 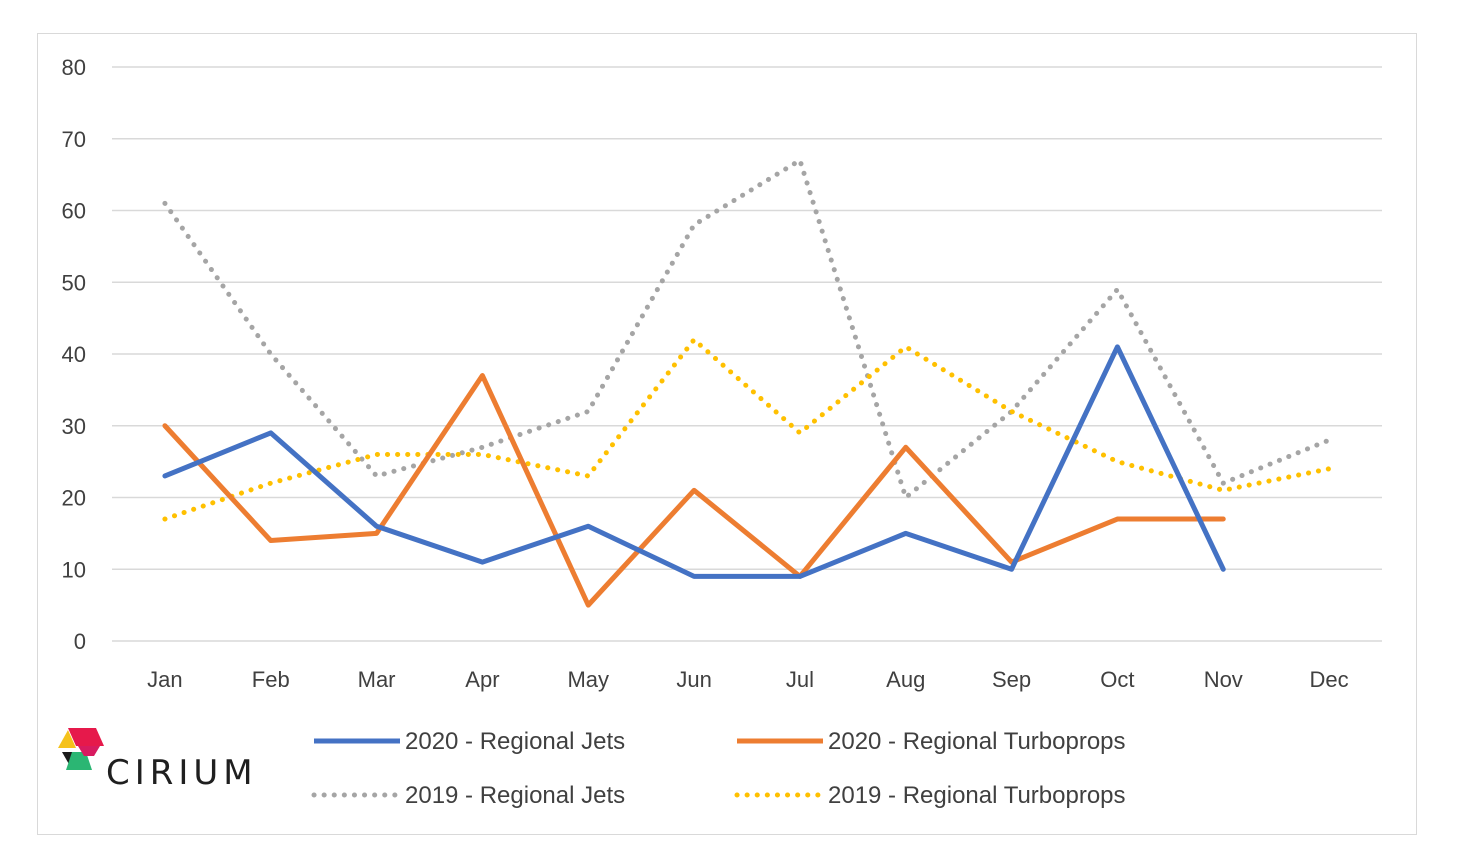 I want to click on y-tick-label: 30, so click(x=74, y=426).